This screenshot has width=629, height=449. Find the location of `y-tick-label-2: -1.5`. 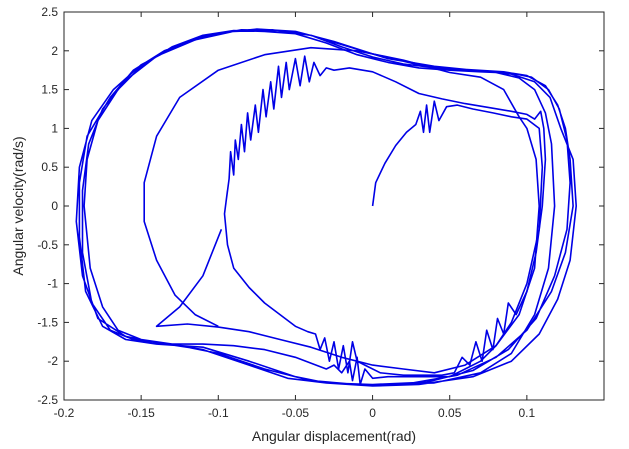

y-tick-label-2: -1.5 is located at coordinates (47, 322).